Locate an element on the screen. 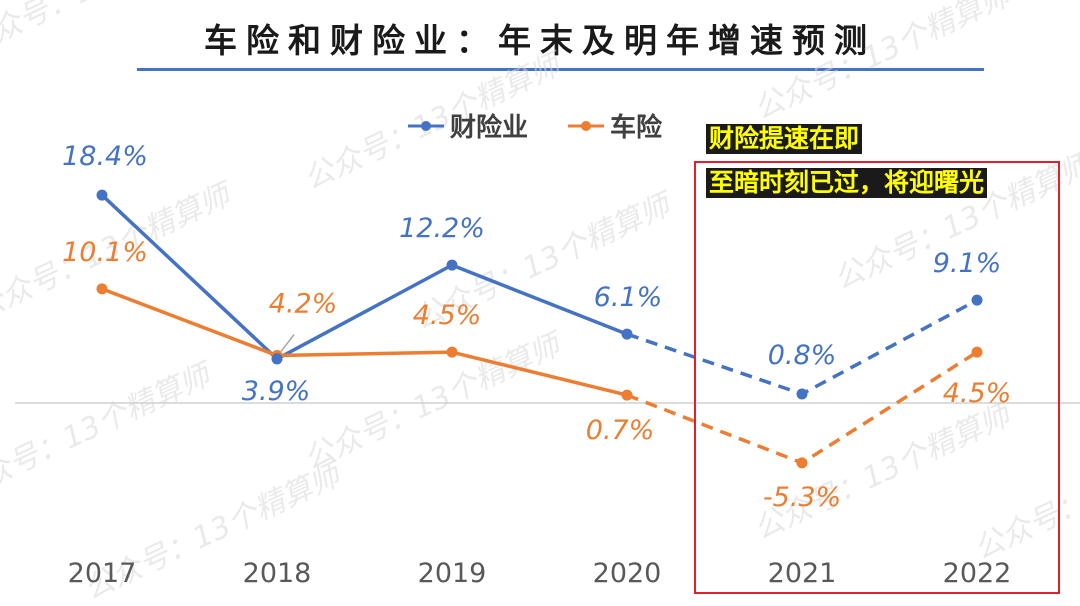 This screenshot has width=1080, height=606. data-label: 10.1% is located at coordinates (105, 252).